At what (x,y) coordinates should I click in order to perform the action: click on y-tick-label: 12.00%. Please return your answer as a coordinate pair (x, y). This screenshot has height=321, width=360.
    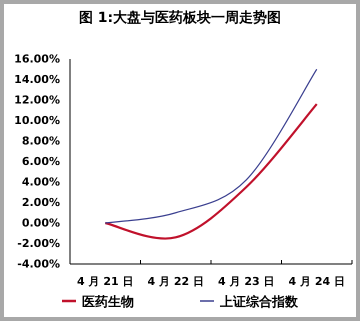
    Looking at the image, I should click on (37, 100).